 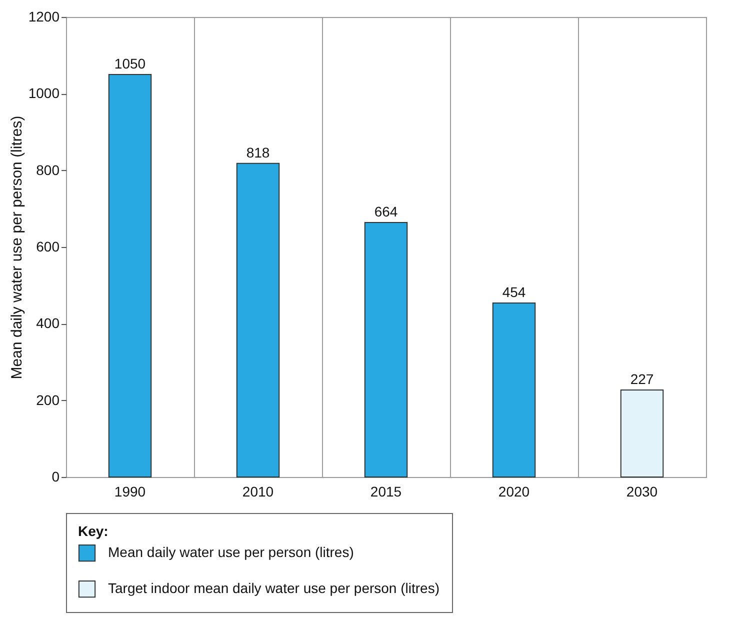 I want to click on y-tick-label: 200, so click(x=48, y=400).